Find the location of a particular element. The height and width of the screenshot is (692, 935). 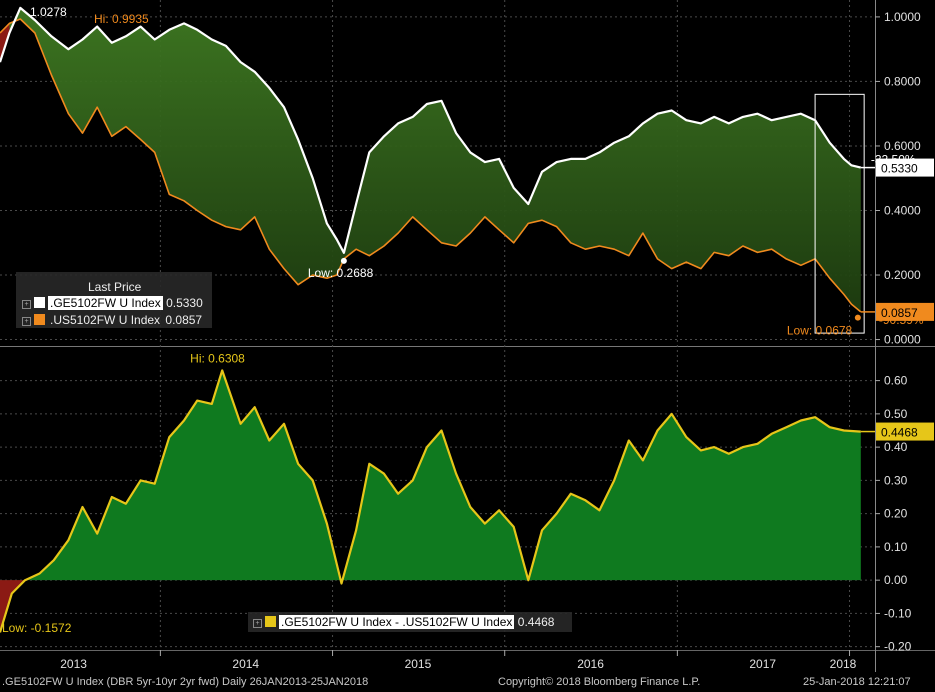

series1-low-label: Low: 0.2688 is located at coordinates (341, 273).